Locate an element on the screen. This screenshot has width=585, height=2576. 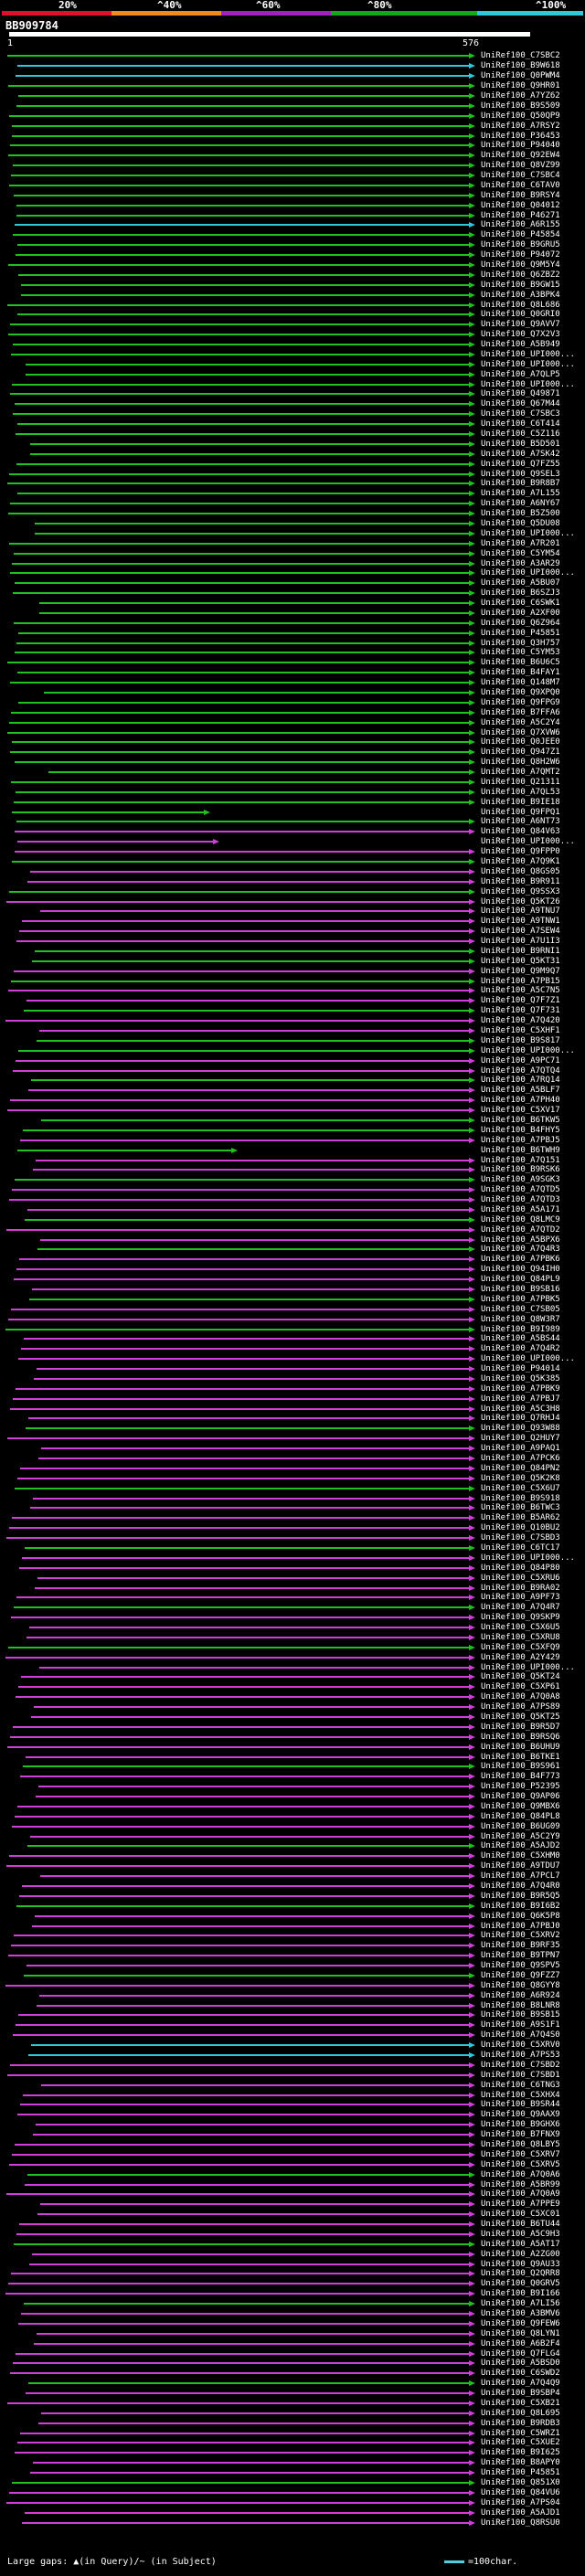
hit-id: UniRef100_C5WRZ1 is located at coordinates (520, 2433).